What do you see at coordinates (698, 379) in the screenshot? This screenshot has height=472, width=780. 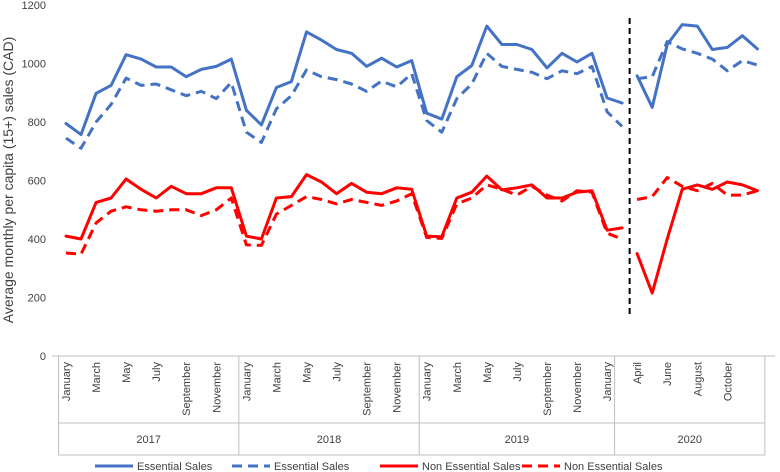 I see `x-tick-label: August` at bounding box center [698, 379].